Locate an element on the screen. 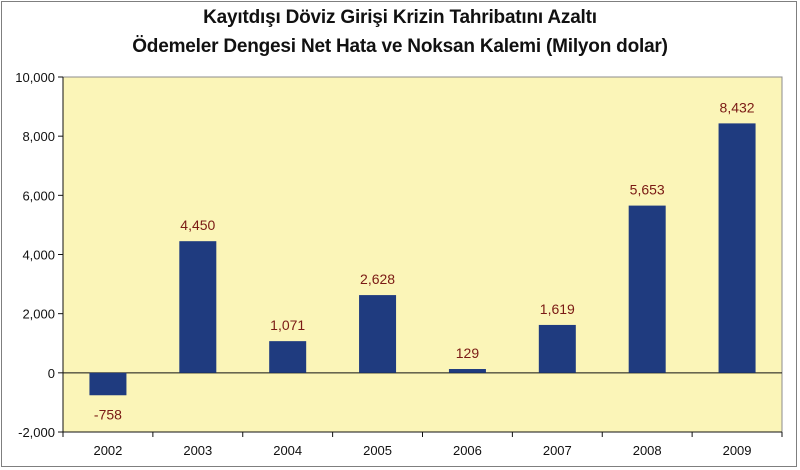 Image resolution: width=800 pixels, height=470 pixels. x-tick-label: 2002 is located at coordinates (107, 450).